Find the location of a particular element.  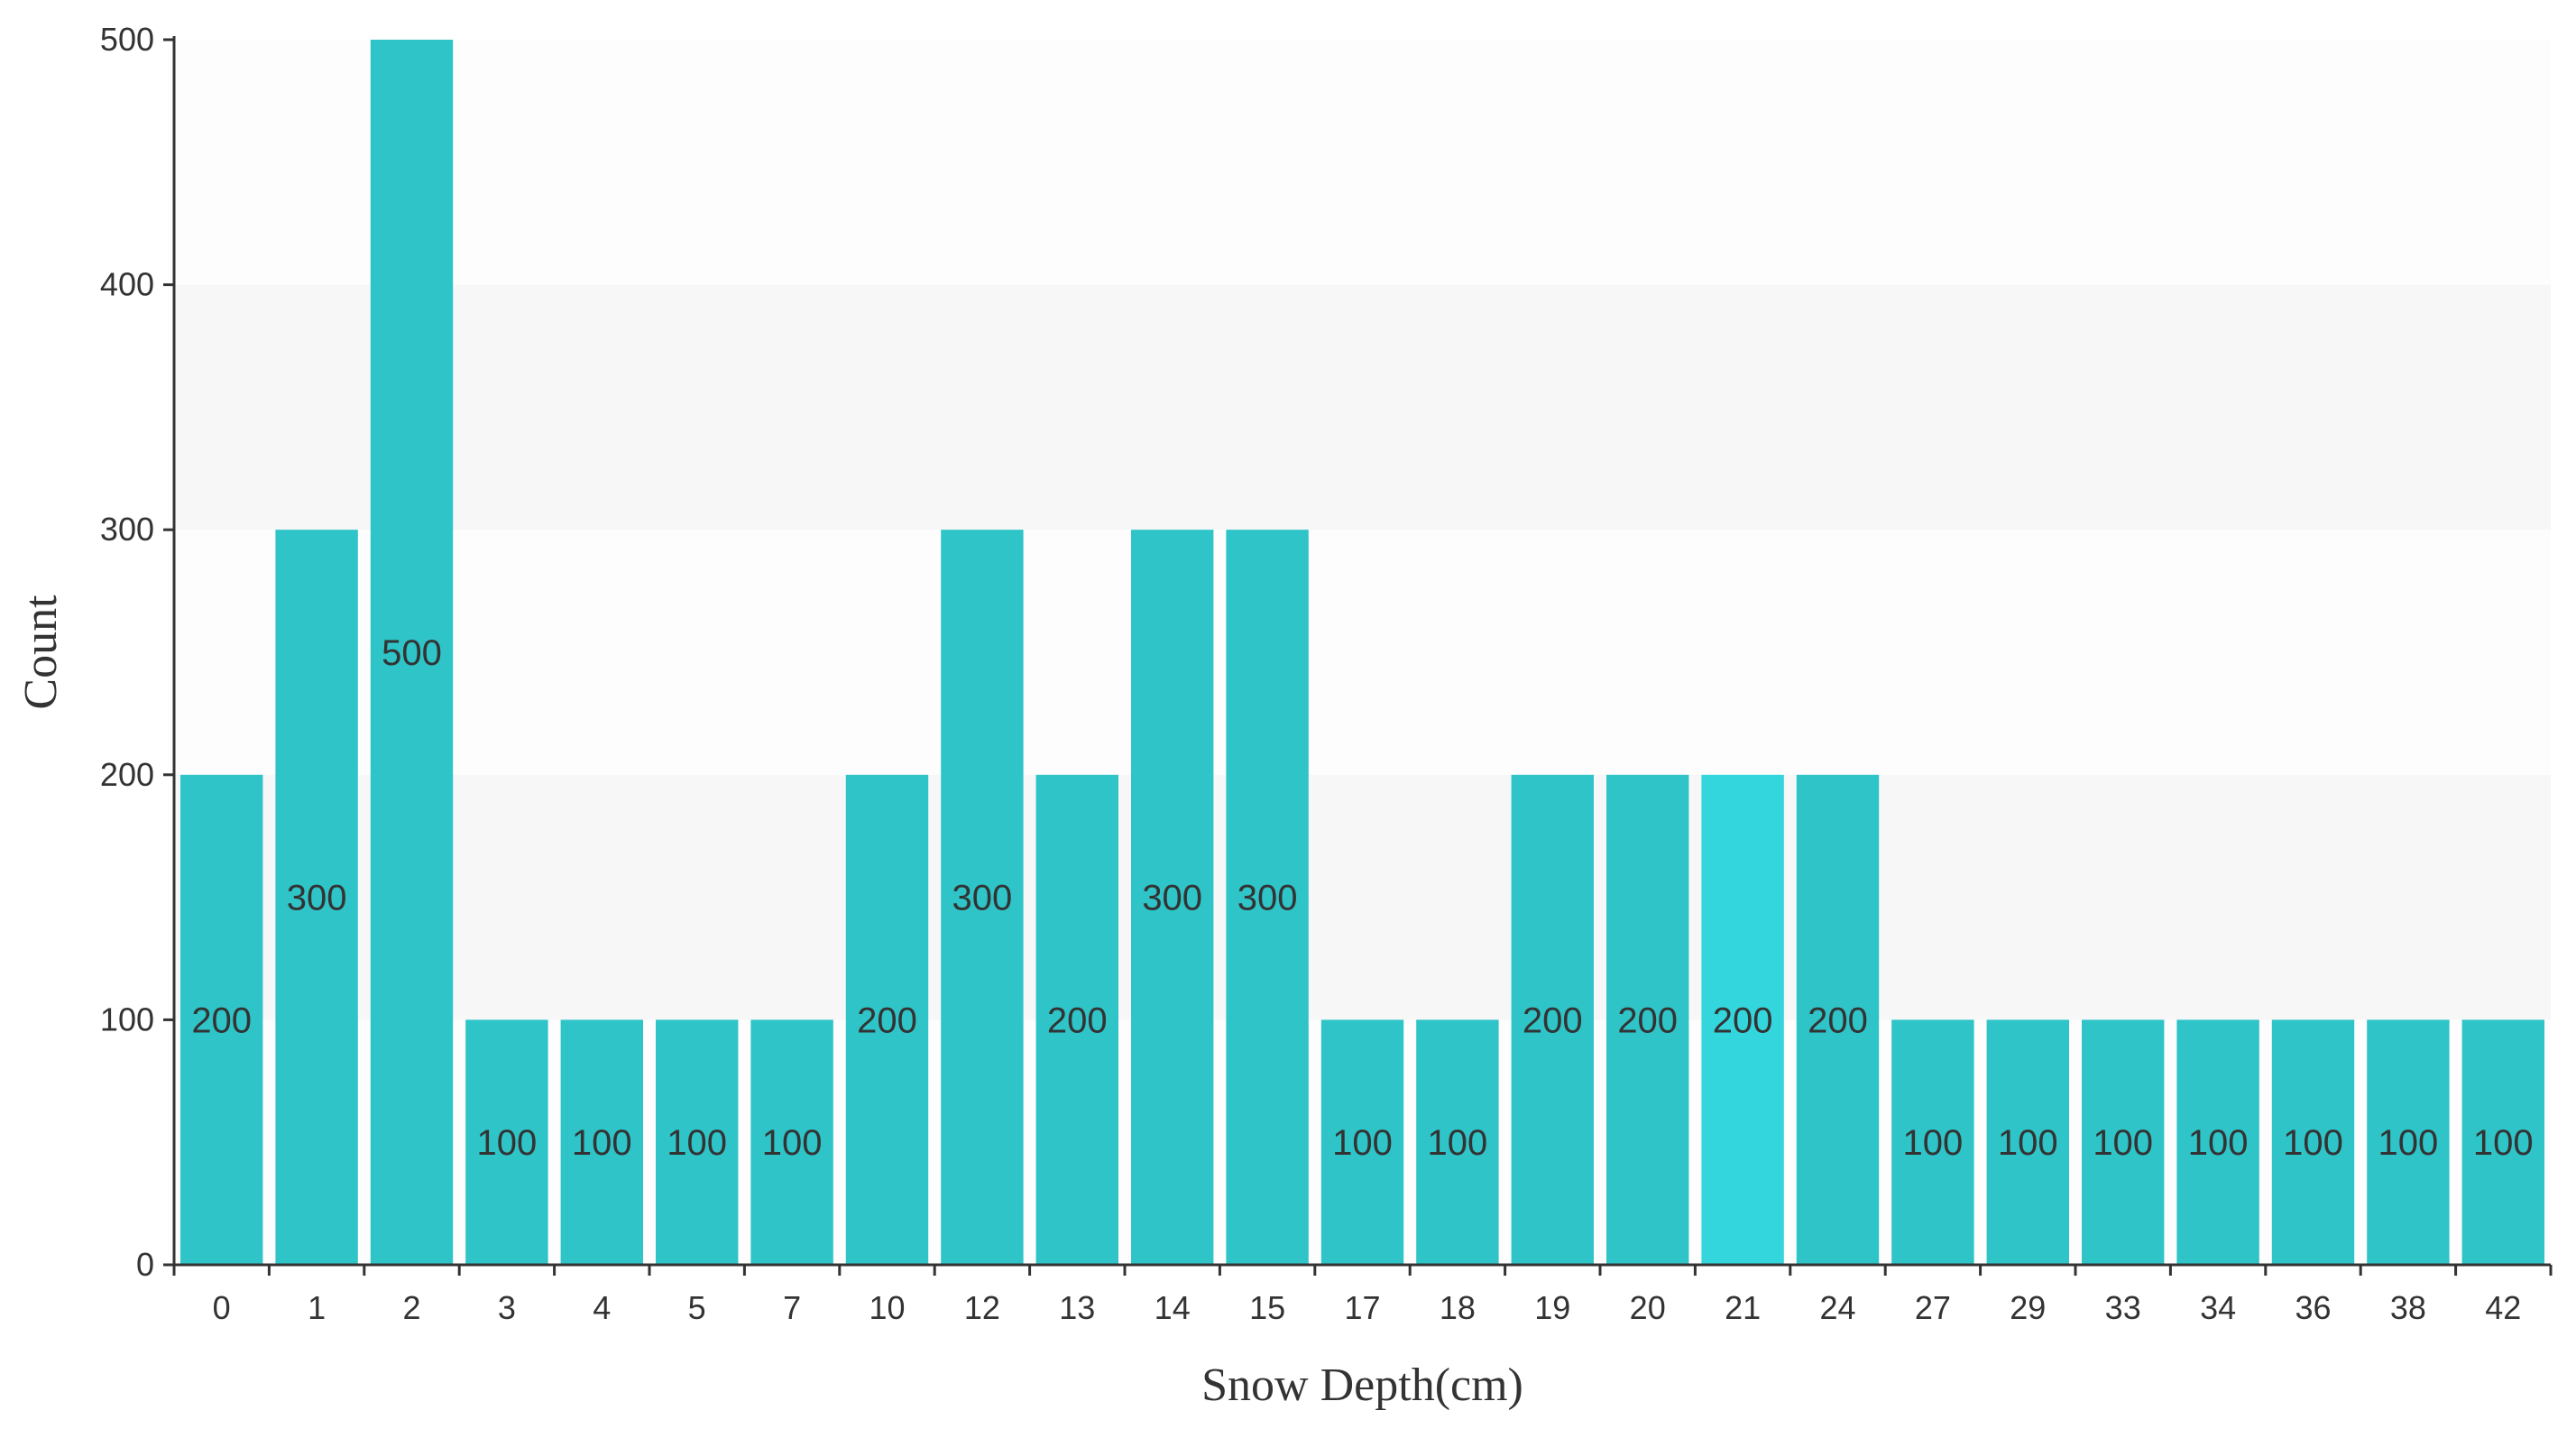

x-tick-label: 27 is located at coordinates (1933, 1307).